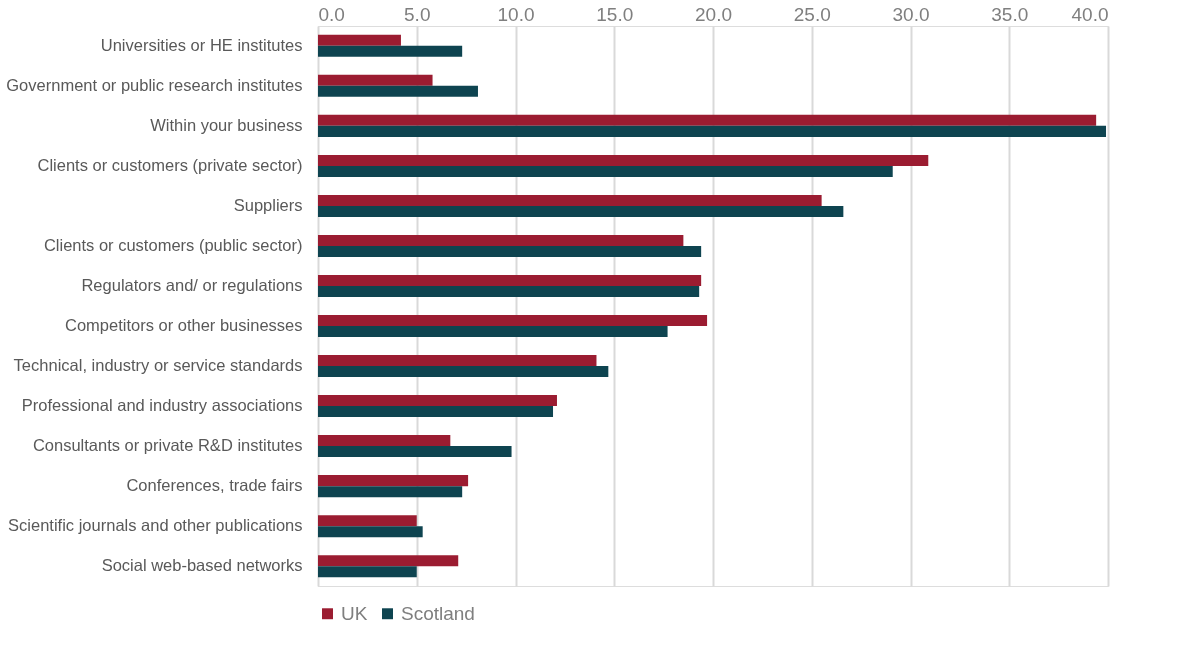 The width and height of the screenshot is (1196, 657). I want to click on y-tick-label: Social web-based networks, so click(202, 565).